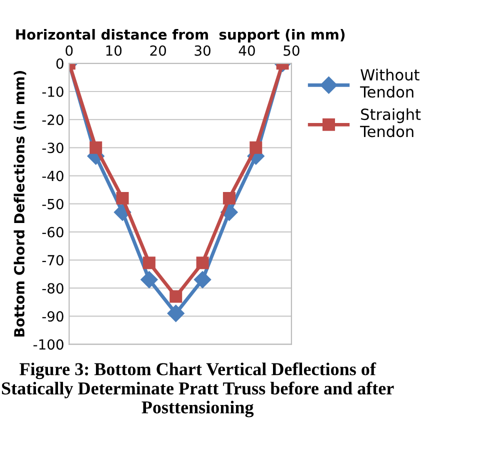 The width and height of the screenshot is (494, 453). What do you see at coordinates (53, 288) in the screenshot?
I see `y-tick-label: -80` at bounding box center [53, 288].